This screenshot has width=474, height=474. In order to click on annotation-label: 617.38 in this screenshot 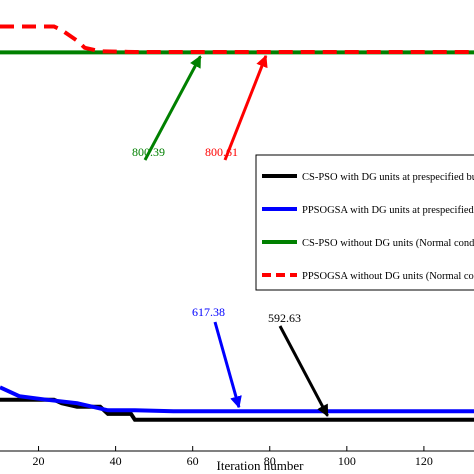, I will do `click(208, 312)`.